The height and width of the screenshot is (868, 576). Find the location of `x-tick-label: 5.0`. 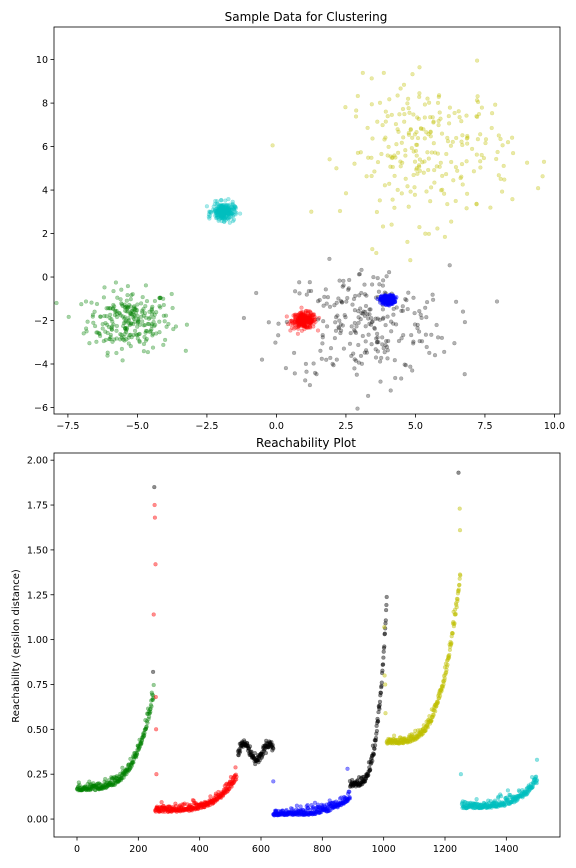

x-tick-label: 5.0 is located at coordinates (415, 426).